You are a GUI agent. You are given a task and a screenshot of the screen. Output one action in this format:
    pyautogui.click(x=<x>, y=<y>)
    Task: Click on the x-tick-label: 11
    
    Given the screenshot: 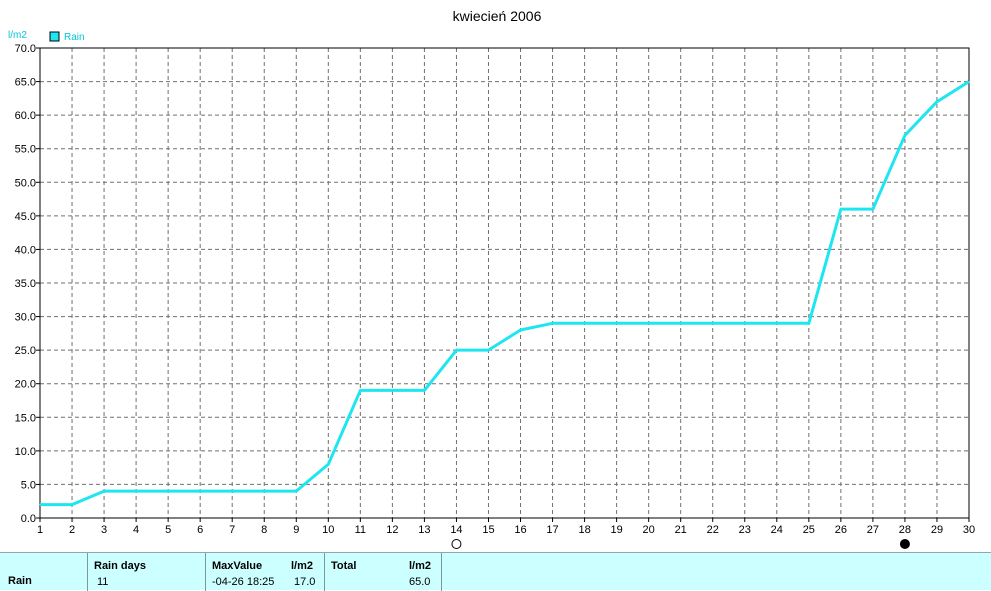 What is the action you would take?
    pyautogui.click(x=360, y=530)
    